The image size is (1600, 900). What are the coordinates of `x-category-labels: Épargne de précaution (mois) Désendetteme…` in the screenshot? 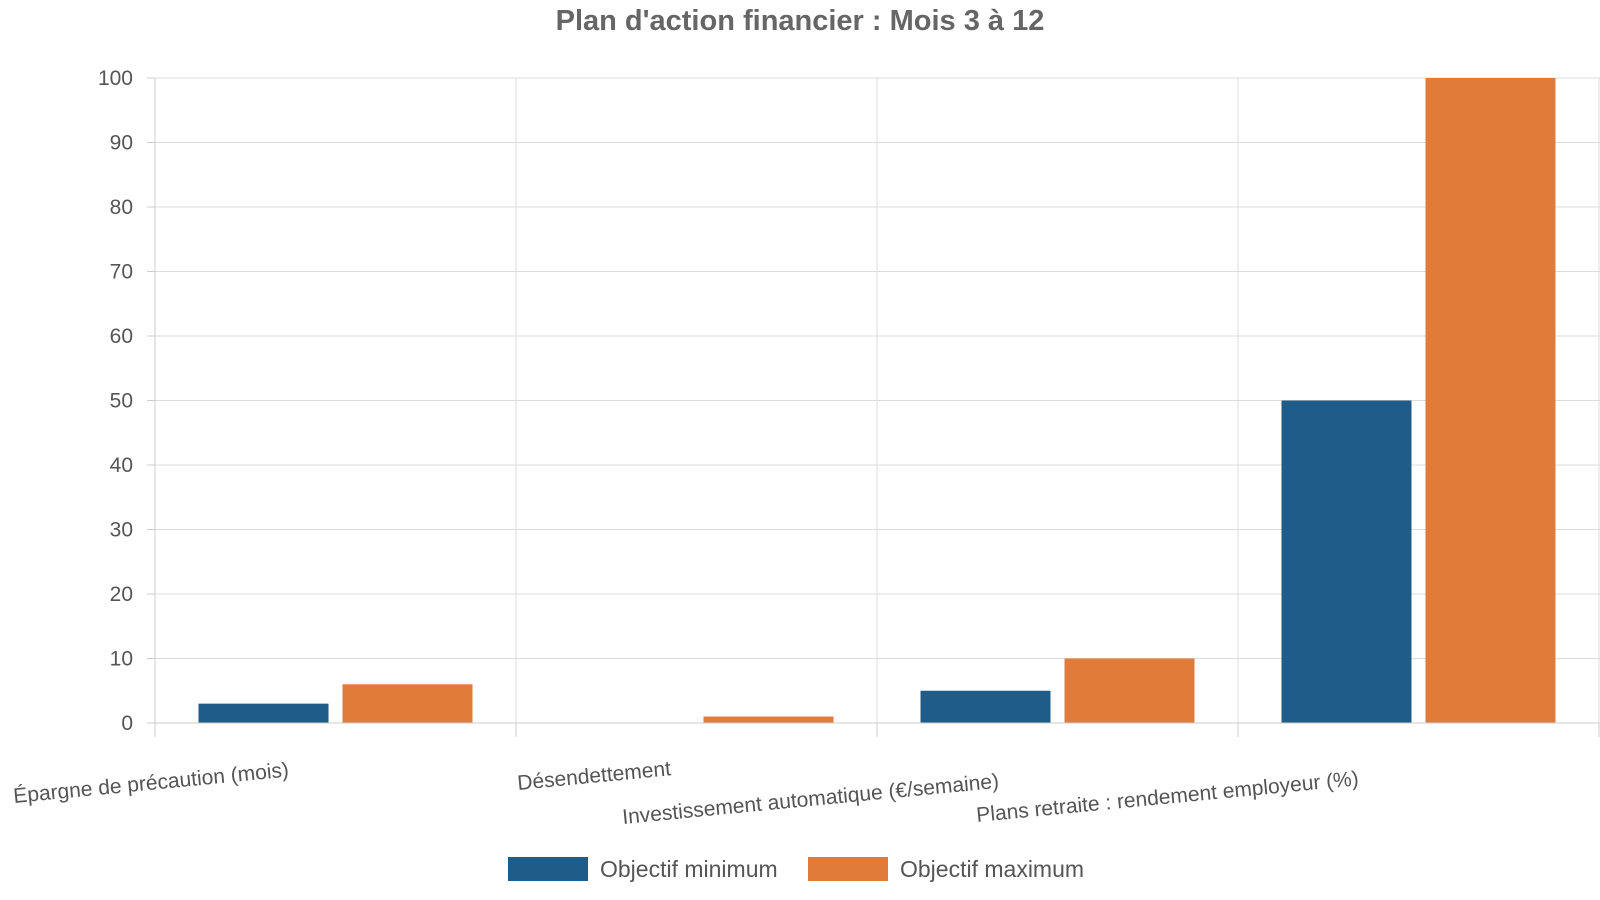 It's located at (685, 793).